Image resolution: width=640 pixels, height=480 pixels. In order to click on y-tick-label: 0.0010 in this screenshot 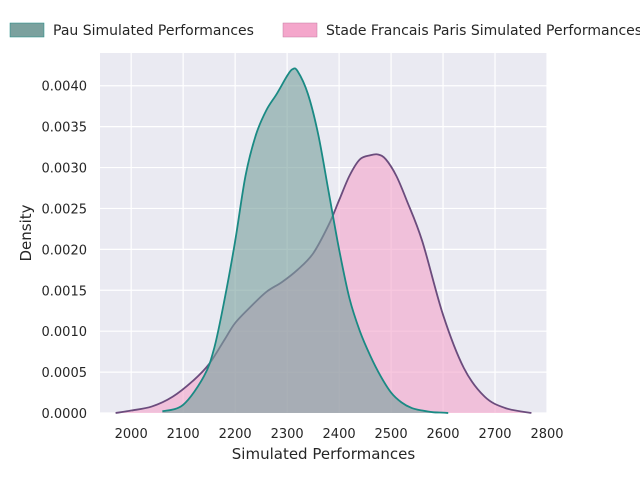, I will do `click(65, 332)`.